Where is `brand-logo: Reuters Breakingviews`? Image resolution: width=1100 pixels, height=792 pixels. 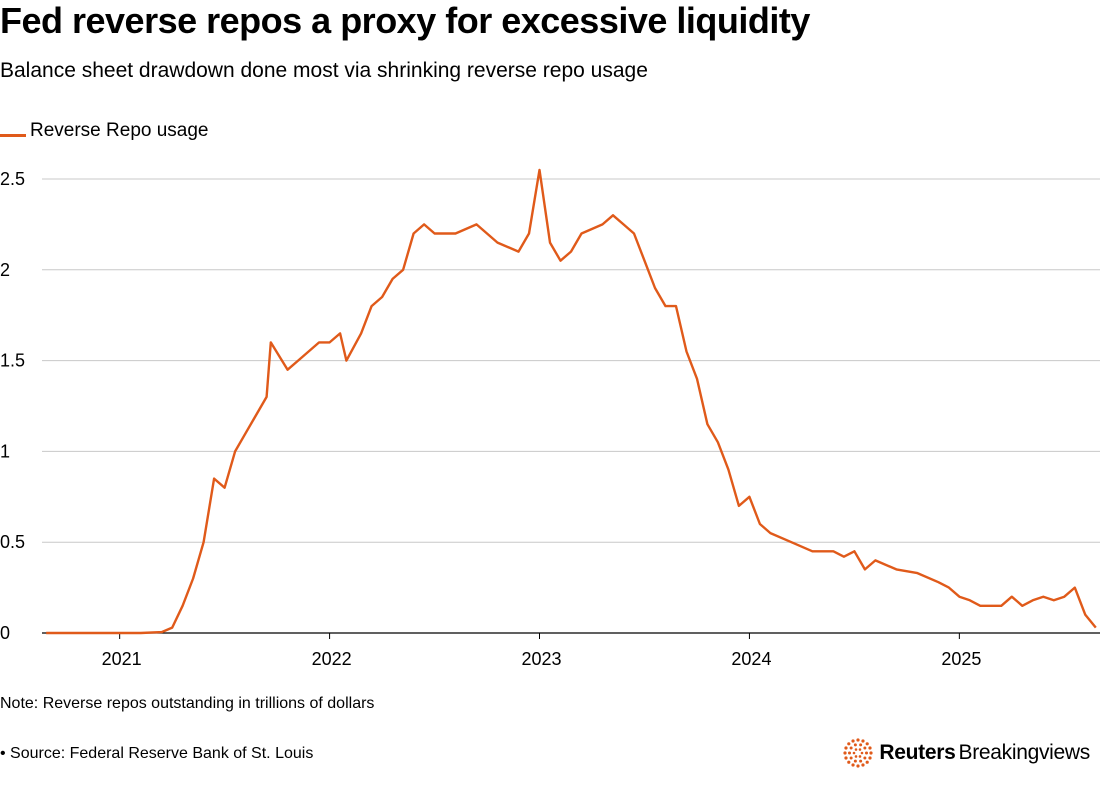 brand-logo: Reuters Breakingviews is located at coordinates (966, 753).